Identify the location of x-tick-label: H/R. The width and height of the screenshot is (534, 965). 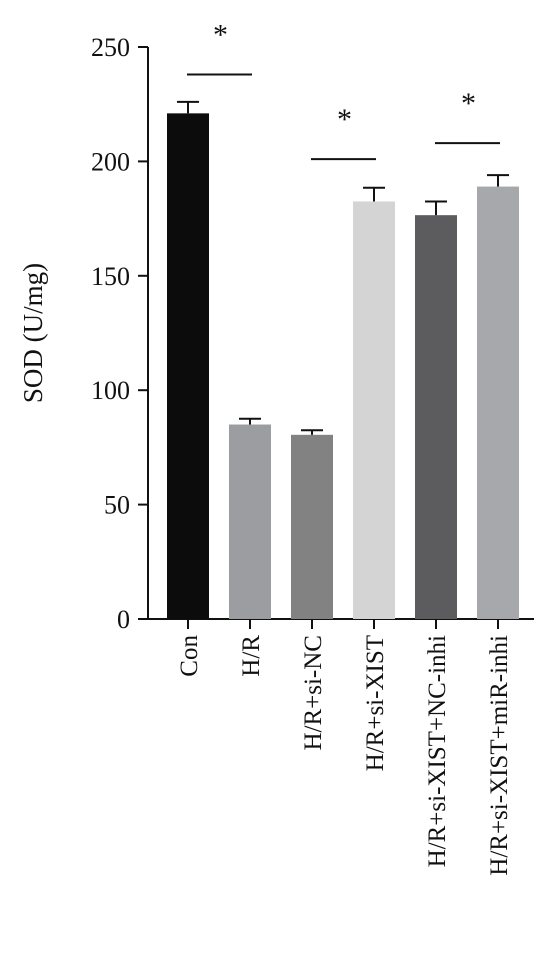
(251, 656).